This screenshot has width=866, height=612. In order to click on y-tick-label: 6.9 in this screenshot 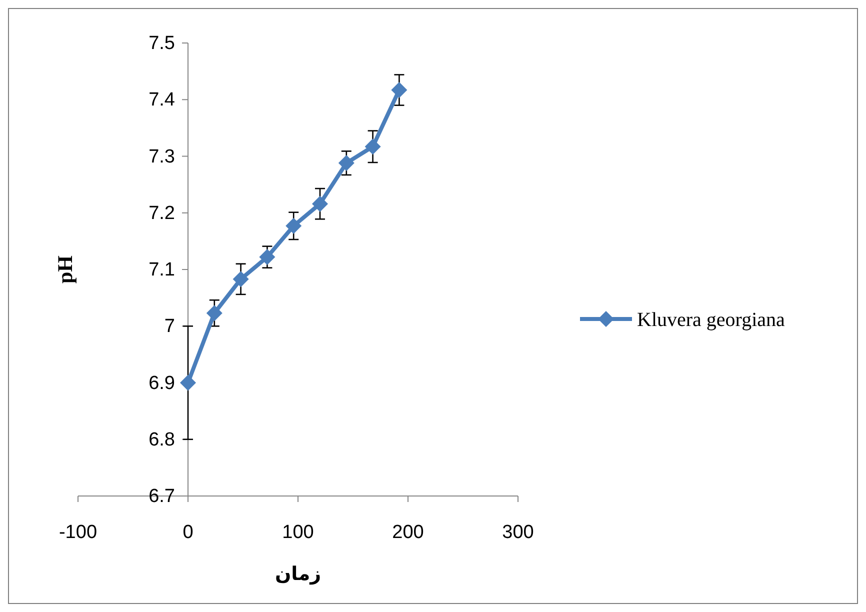, I will do `click(161, 383)`.